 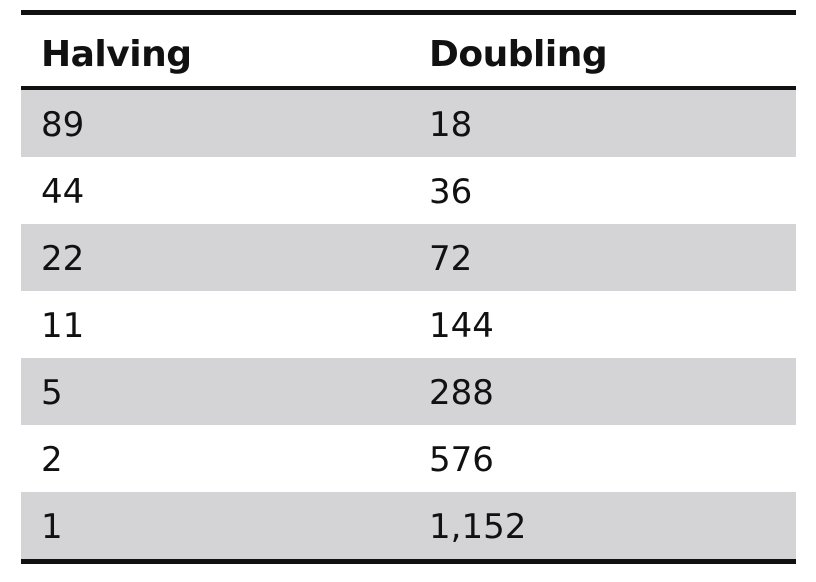 What do you see at coordinates (408, 190) in the screenshot?
I see `table-row: 44 36` at bounding box center [408, 190].